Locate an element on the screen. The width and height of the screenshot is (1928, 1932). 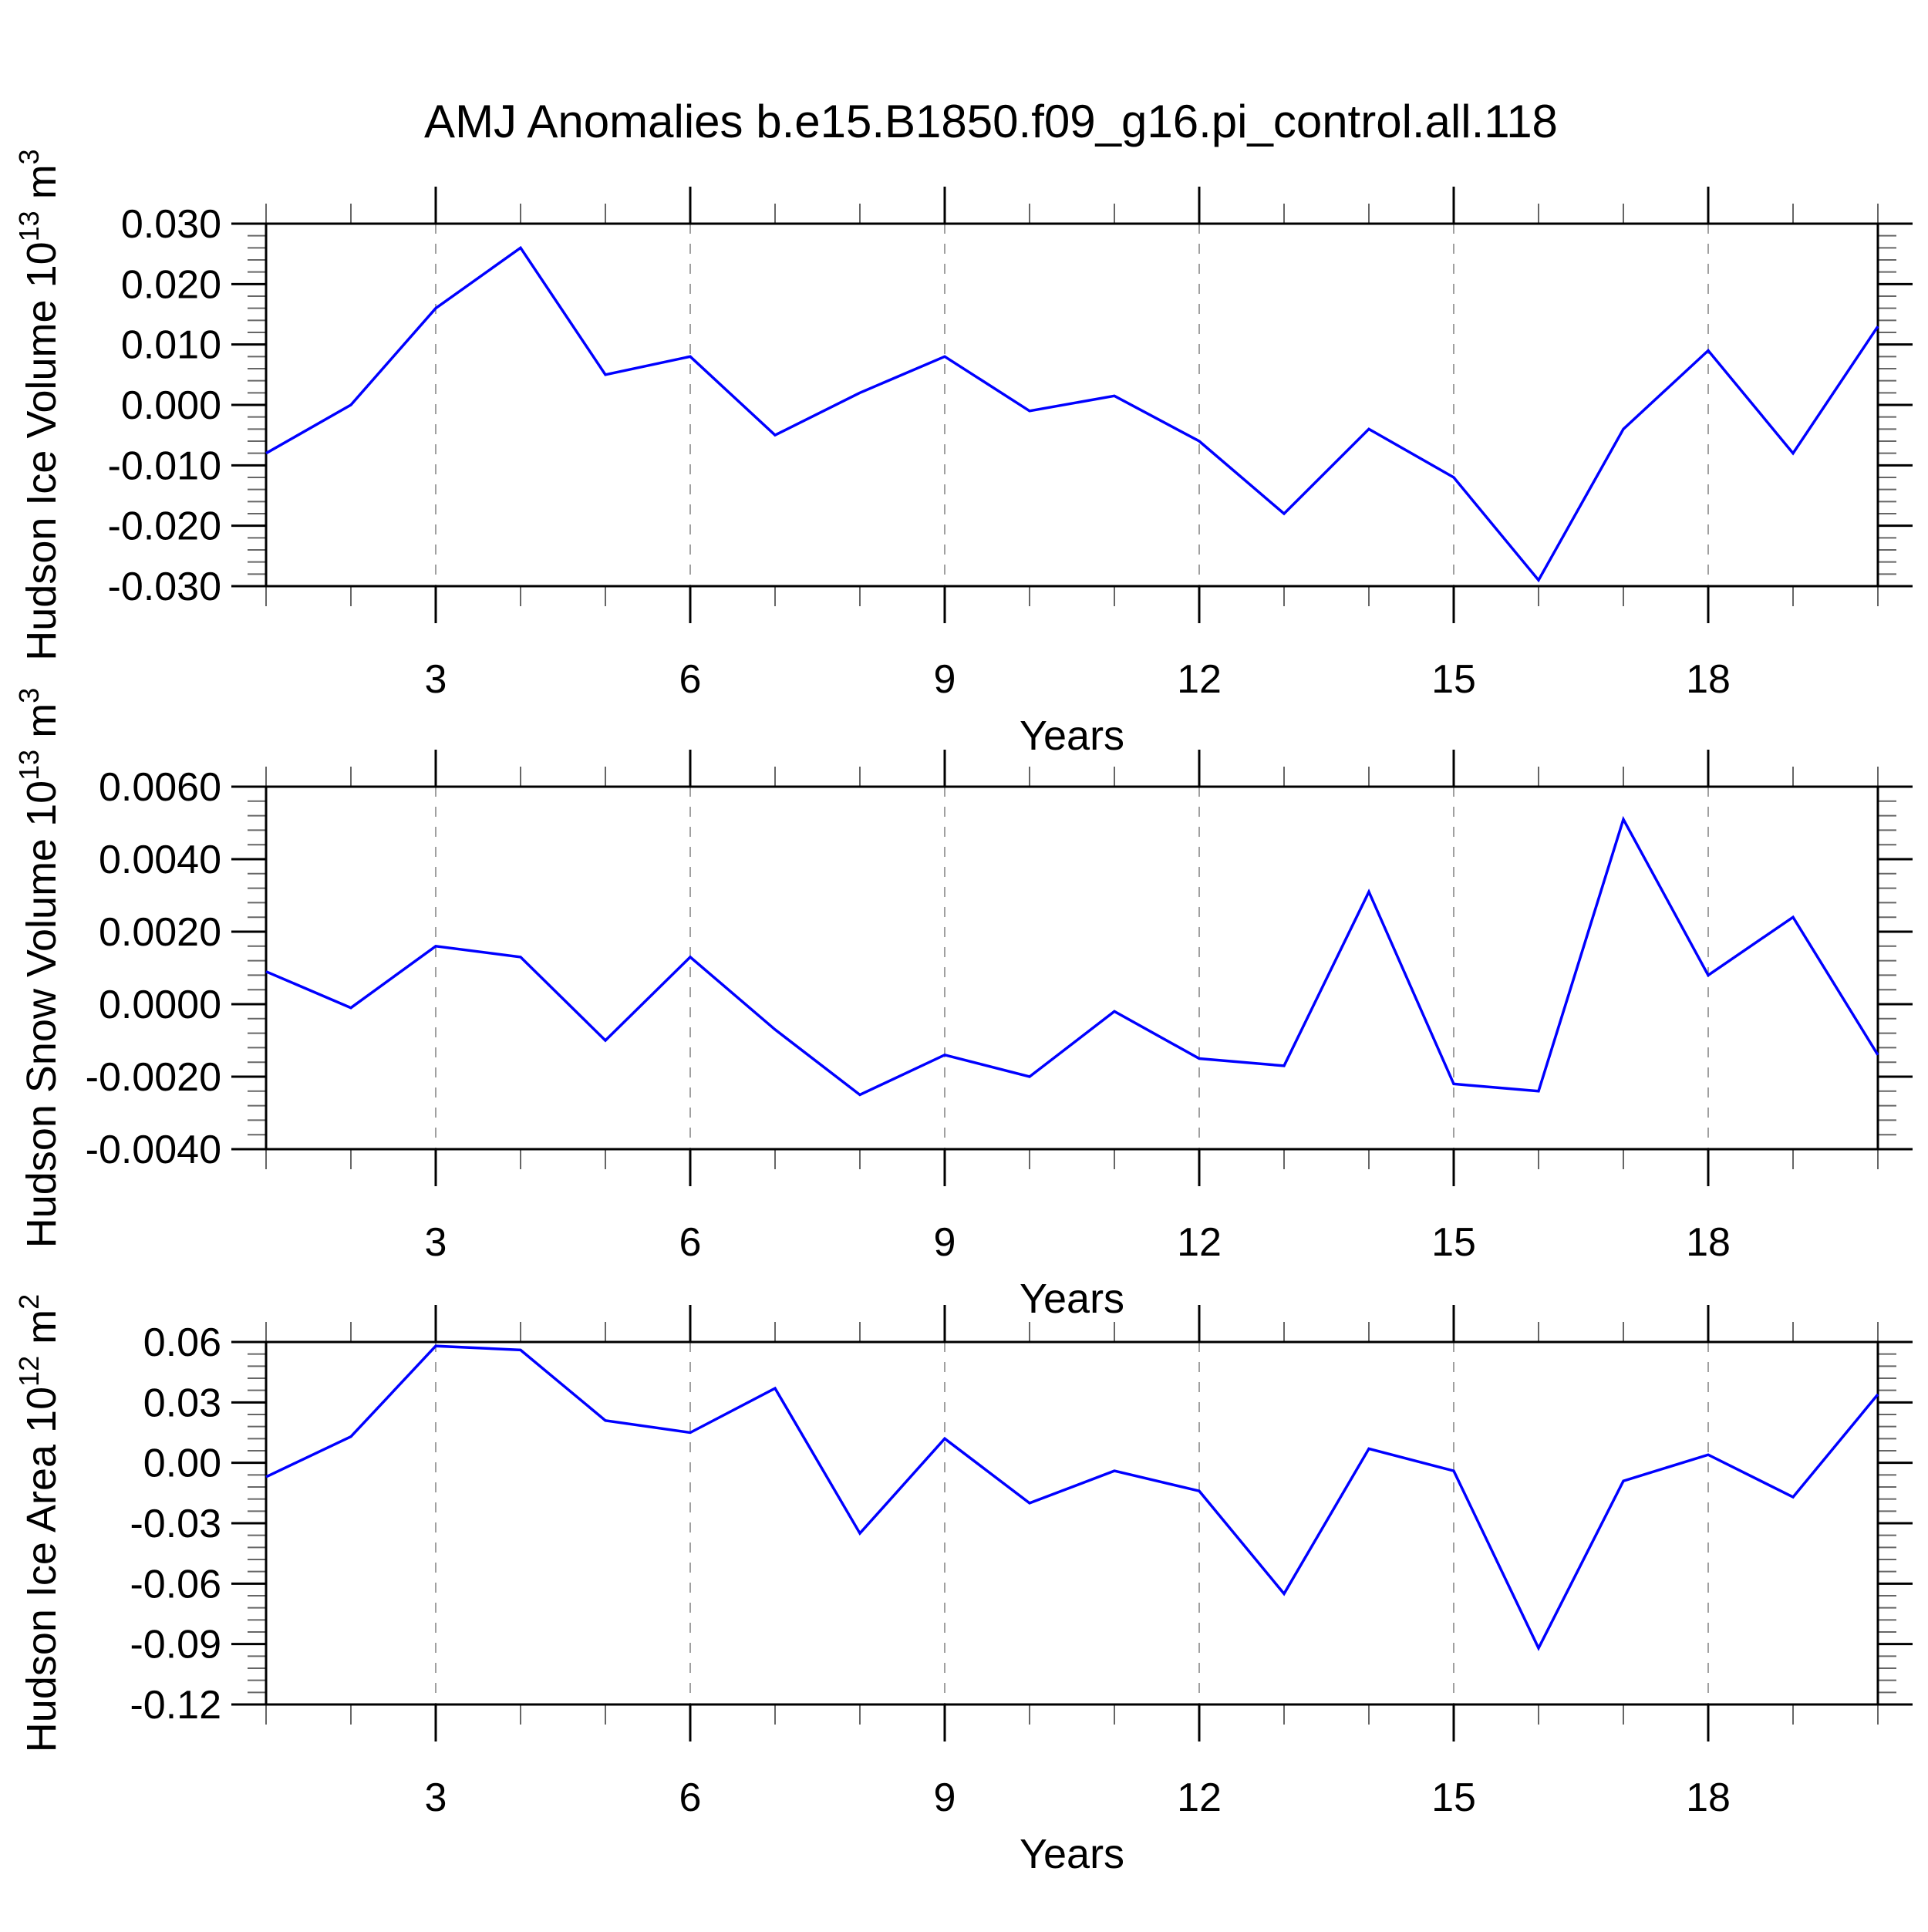
y-tick-label: 0.03 is located at coordinates (182, 1403).